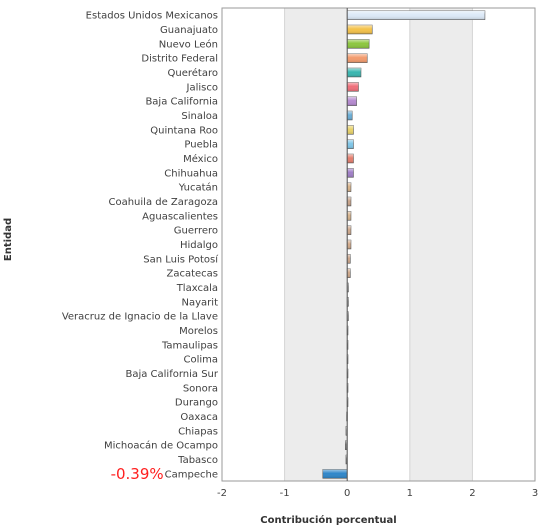  What do you see at coordinates (137, 474) in the screenshot?
I see `annotation-label: -0.39%` at bounding box center [137, 474].